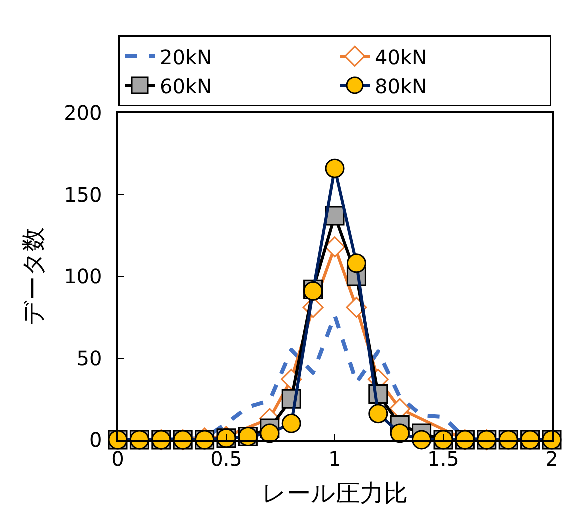  What do you see at coordinates (186, 86) in the screenshot?
I see `legend-label: 60kN` at bounding box center [186, 86].